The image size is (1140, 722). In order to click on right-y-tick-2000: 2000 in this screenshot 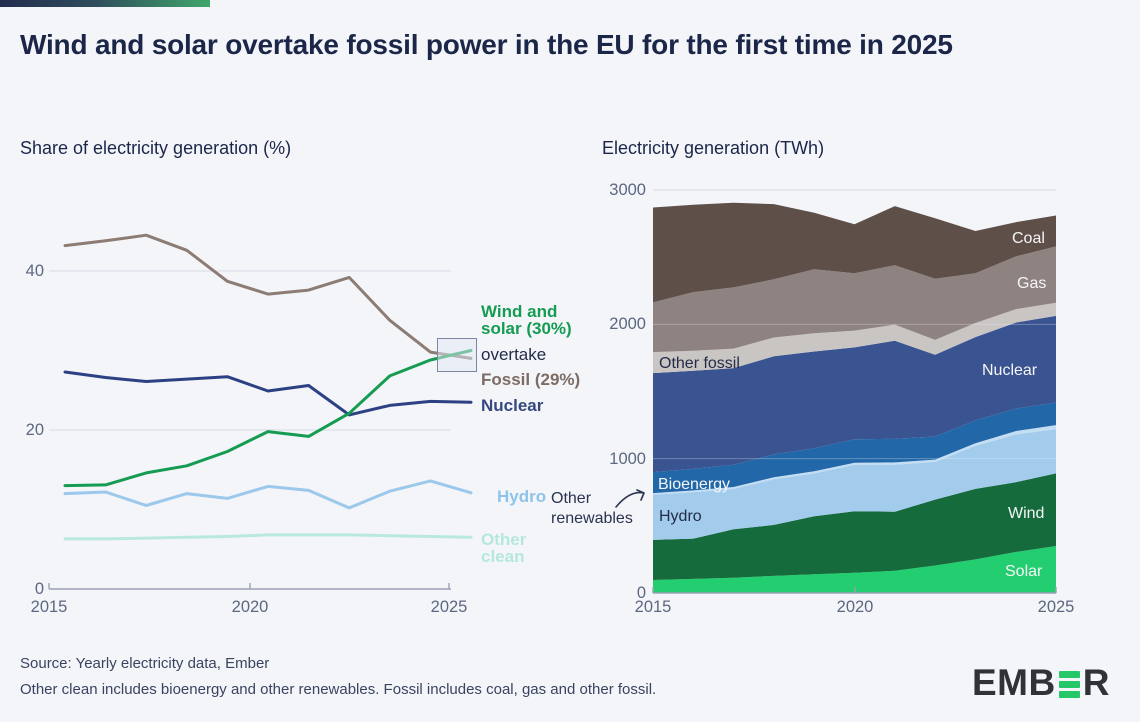, I will do `click(627, 324)`.